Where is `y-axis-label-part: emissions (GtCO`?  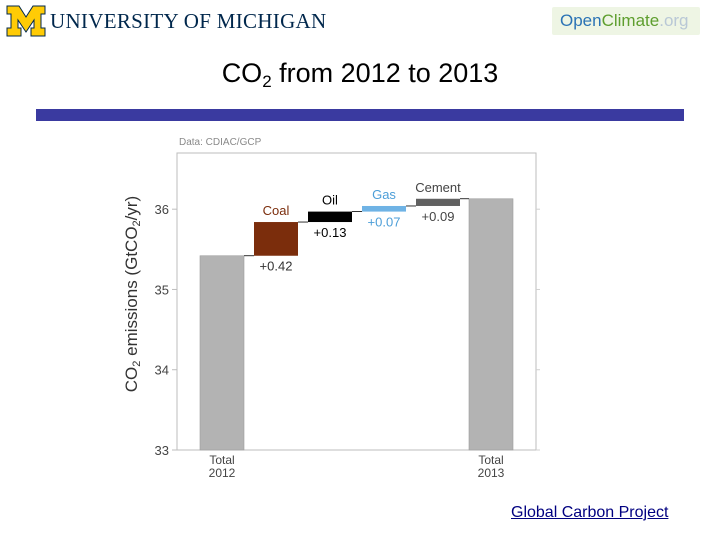 y-axis-label-part: emissions (GtCO is located at coordinates (131, 293).